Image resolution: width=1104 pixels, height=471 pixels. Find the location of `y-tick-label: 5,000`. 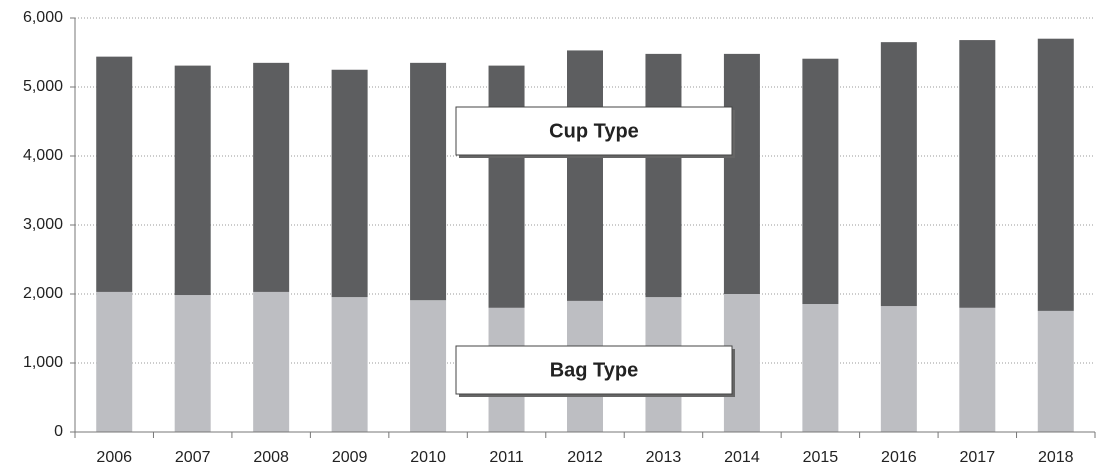

y-tick-label: 5,000 is located at coordinates (43, 86).